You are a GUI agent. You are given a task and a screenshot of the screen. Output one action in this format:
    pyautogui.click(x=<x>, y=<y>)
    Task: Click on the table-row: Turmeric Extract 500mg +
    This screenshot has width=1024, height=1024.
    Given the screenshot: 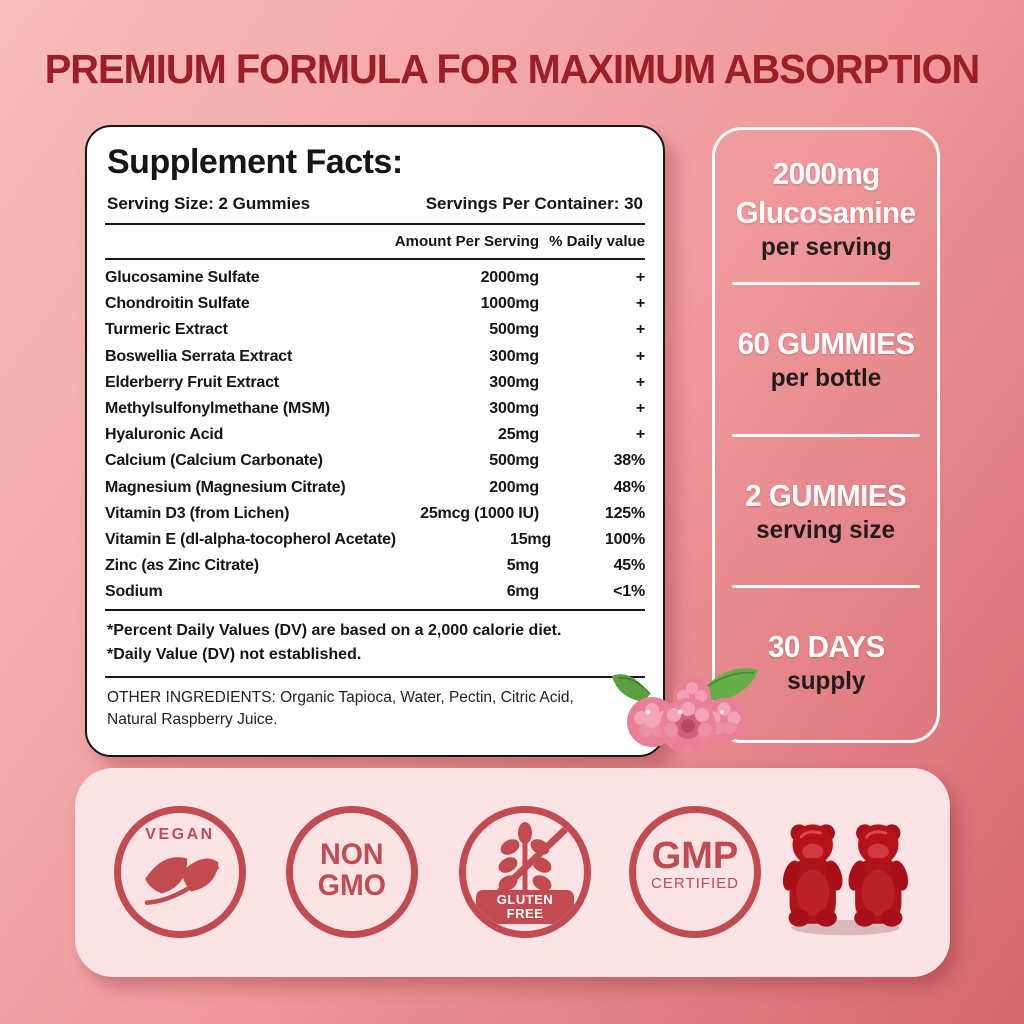 What is the action you would take?
    pyautogui.click(x=375, y=330)
    